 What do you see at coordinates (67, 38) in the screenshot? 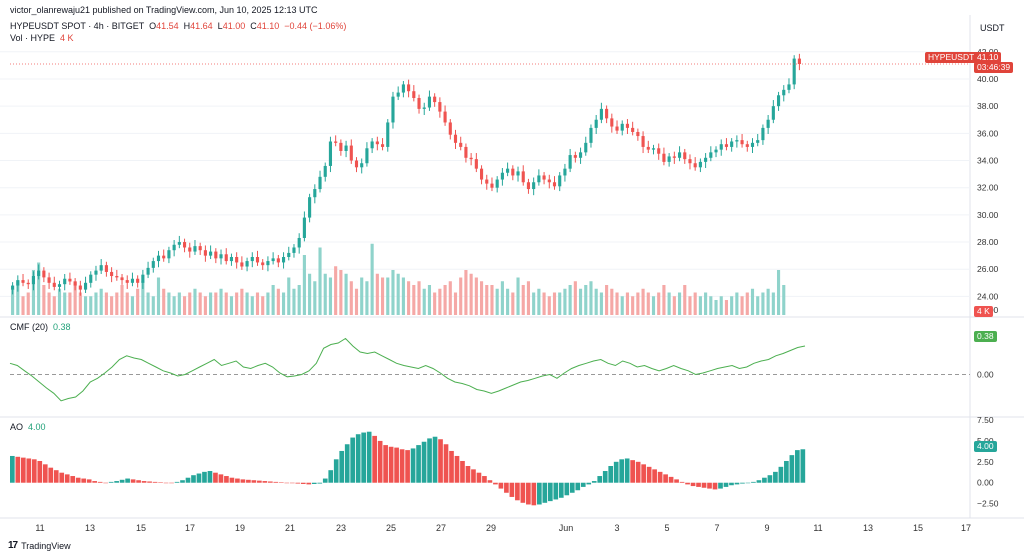
I see `volume-value: 4 K` at bounding box center [67, 38].